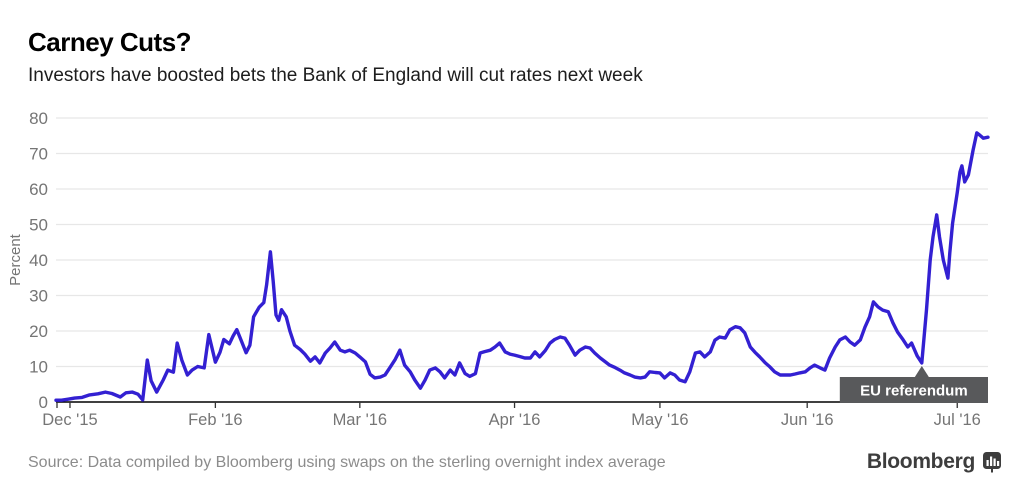 This screenshot has width=1024, height=500. What do you see at coordinates (957, 420) in the screenshot?
I see `x-tick-label: Jul '16` at bounding box center [957, 420].